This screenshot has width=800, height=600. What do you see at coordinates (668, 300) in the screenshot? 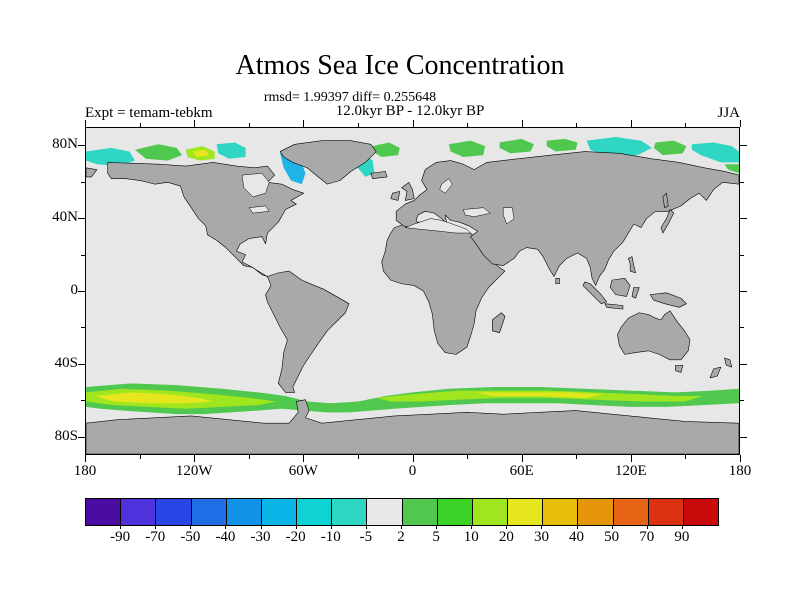
I see `island-newguinea` at bounding box center [668, 300].